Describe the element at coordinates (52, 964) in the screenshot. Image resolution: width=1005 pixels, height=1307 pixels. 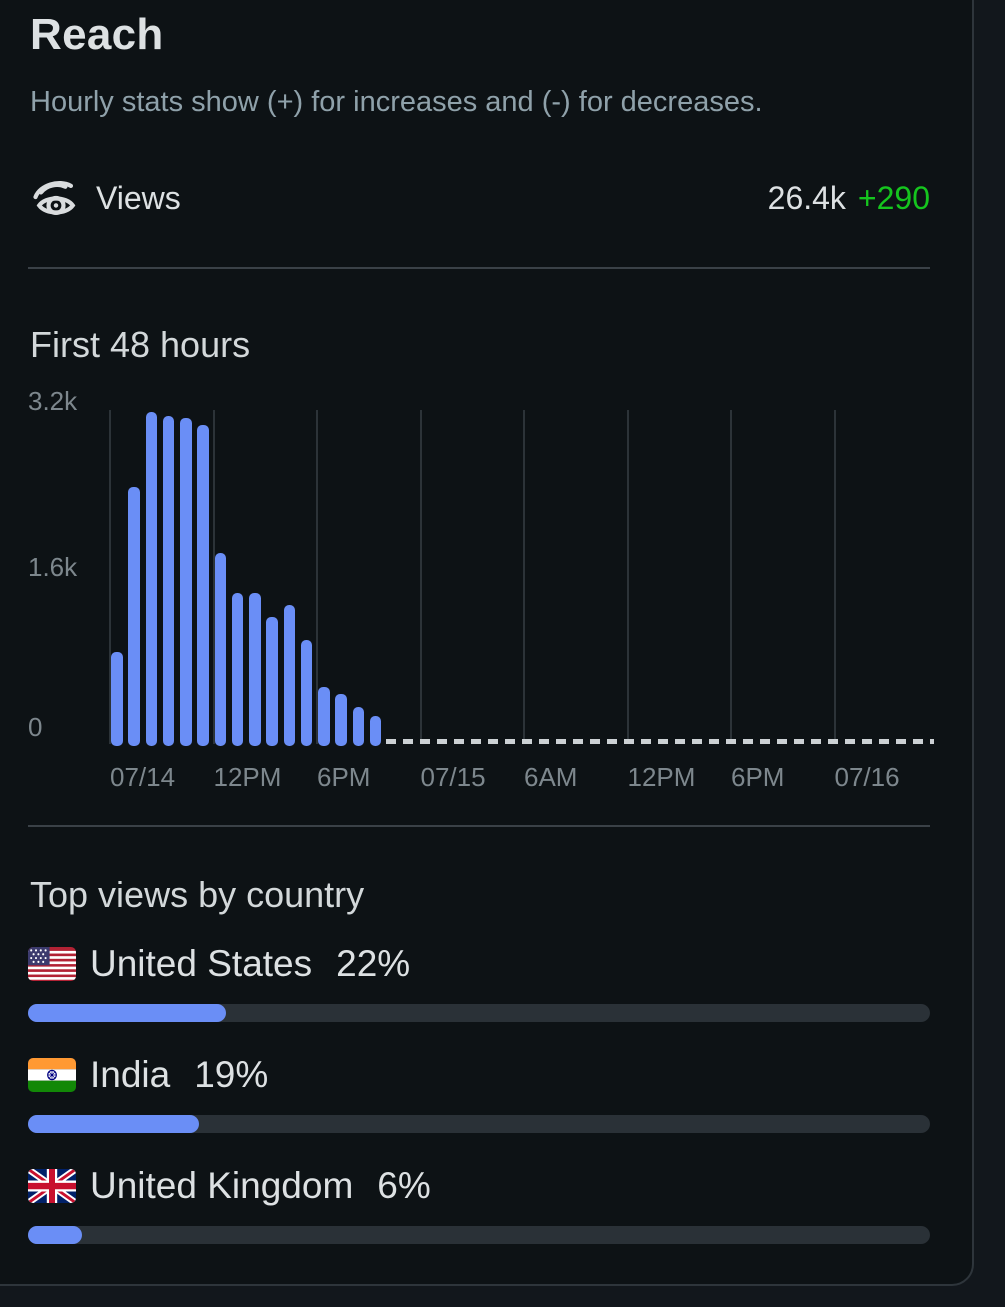
I see `us-flag-icon` at that location.